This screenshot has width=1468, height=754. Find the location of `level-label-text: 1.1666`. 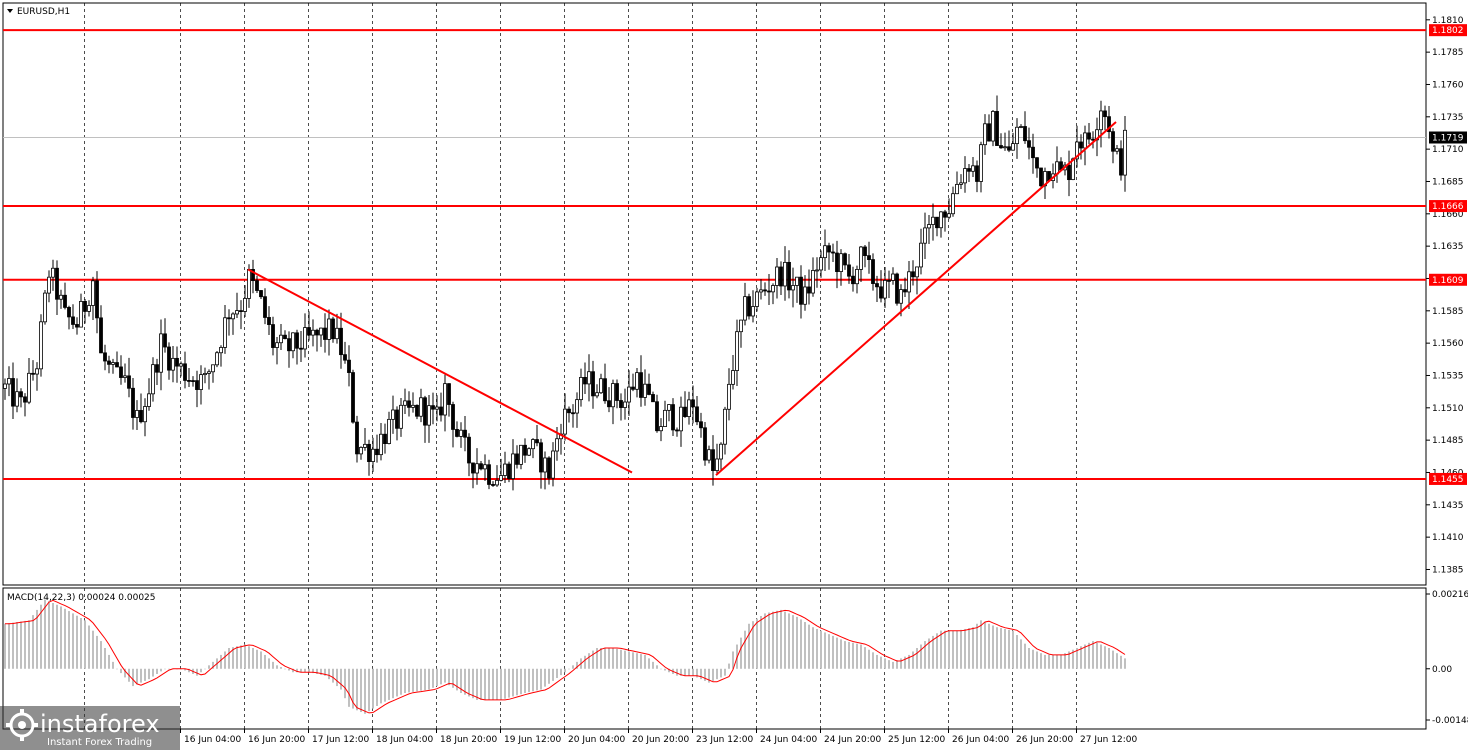

level-label-text: 1.1666 is located at coordinates (1448, 207).